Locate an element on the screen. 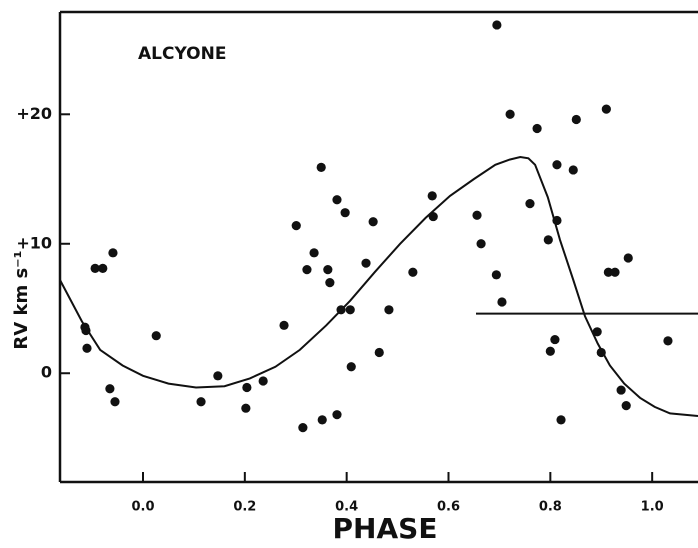 Image resolution: width=698 pixels, height=548 pixels. x-tick-label: 0.6 is located at coordinates (448, 507).